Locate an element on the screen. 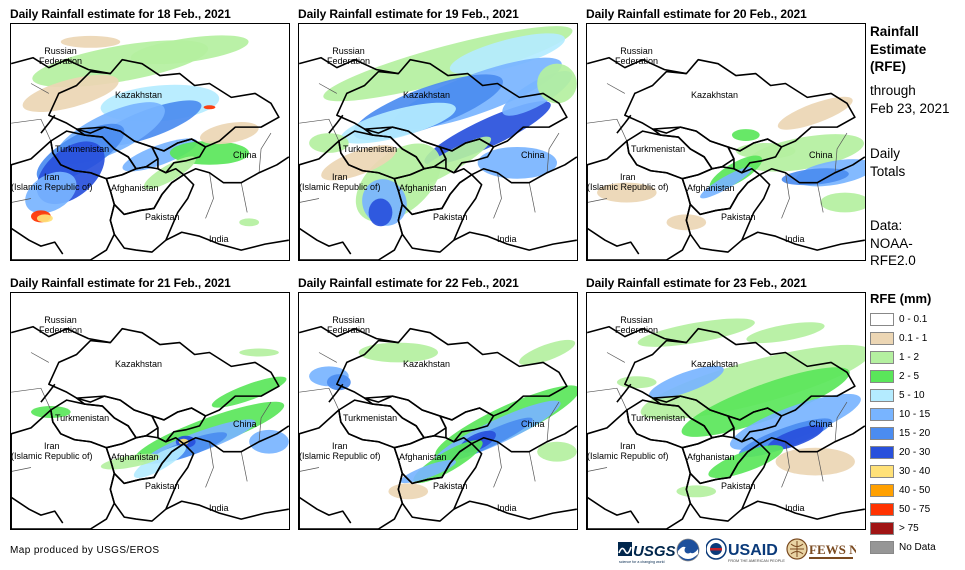  rfe-title: Rainfall Estimate (RFE) is located at coordinates (898, 49).